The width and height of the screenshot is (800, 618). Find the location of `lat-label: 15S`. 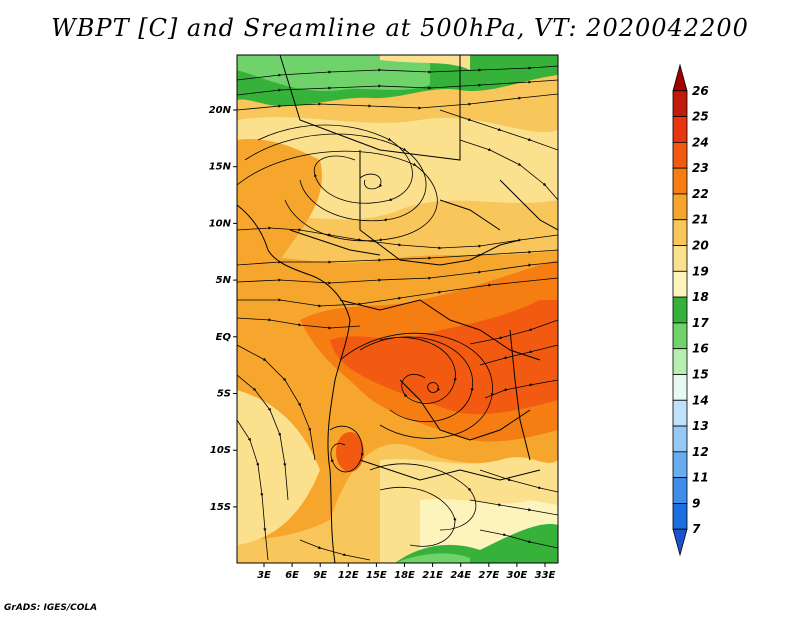

lat-label: 15S is located at coordinates (220, 507).